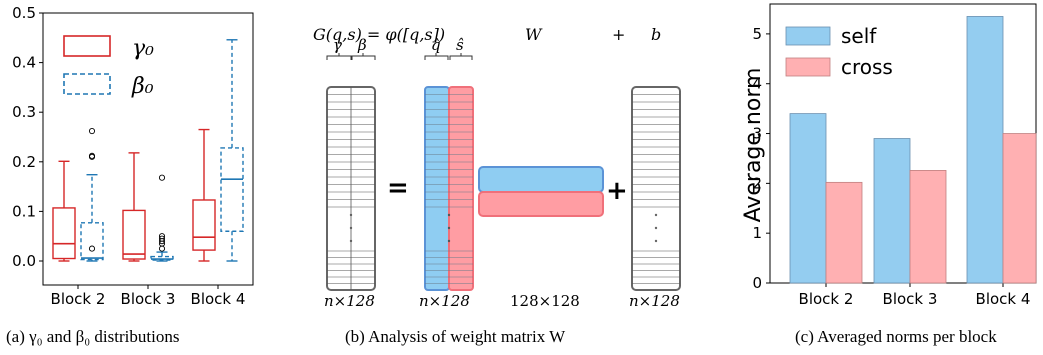 This screenshot has width=1043, height=355. Describe the element at coordinates (444, 301) in the screenshot. I see `phi-dims: n×128` at that location.